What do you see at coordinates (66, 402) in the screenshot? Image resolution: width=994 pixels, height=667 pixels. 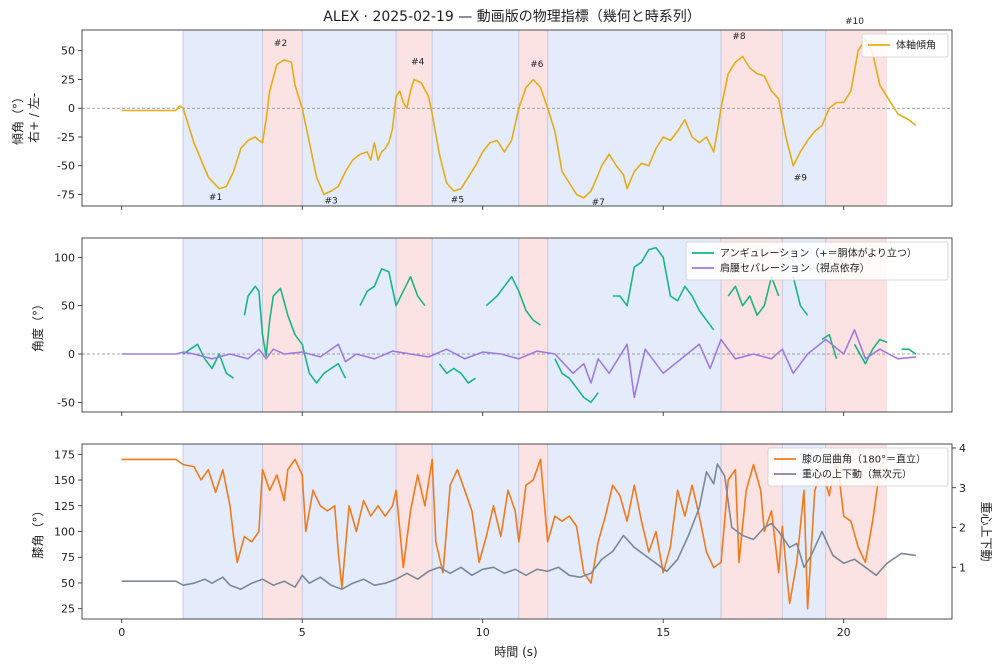 I see `y-tick-label-0: -50` at bounding box center [66, 402].